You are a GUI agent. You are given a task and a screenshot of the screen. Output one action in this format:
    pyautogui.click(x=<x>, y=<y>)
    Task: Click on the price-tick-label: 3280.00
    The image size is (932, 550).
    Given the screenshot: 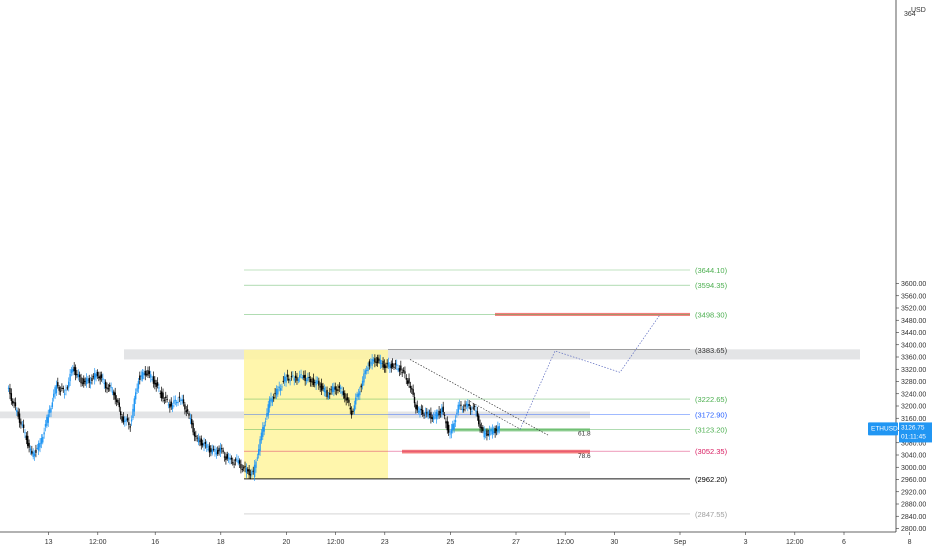 What is the action you would take?
    pyautogui.click(x=913, y=382)
    